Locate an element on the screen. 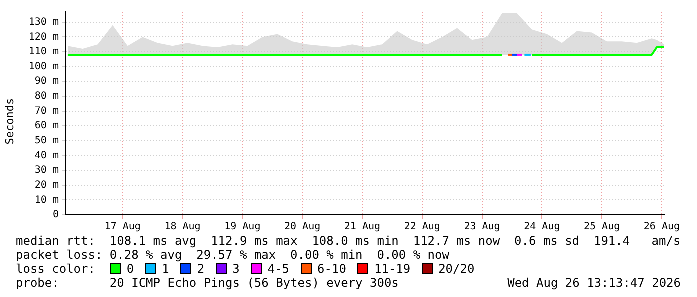  legend-label: 4-5 is located at coordinates (279, 269).